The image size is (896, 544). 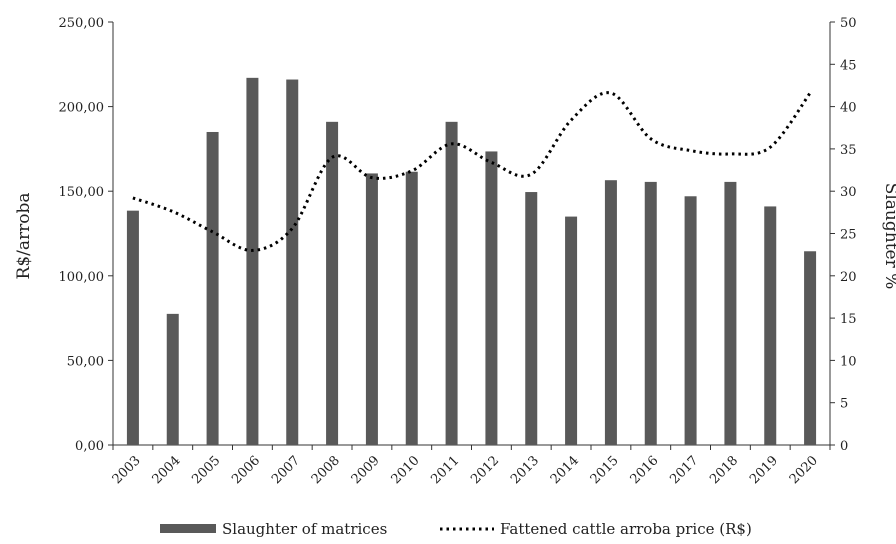 What do you see at coordinates (848, 108) in the screenshot?
I see `y-right-tick-label: 40` at bounding box center [848, 108].